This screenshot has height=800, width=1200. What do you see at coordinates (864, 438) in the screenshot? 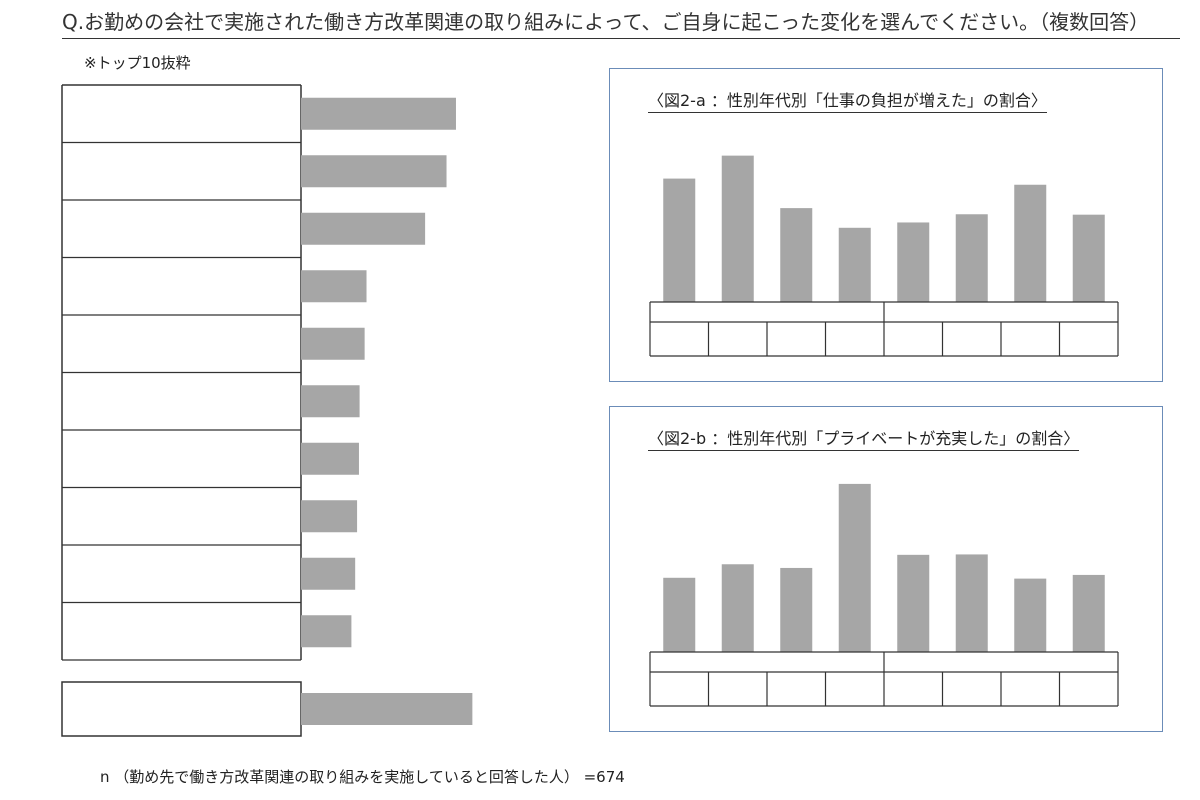
I see `fig2b-title: 〈図2-b ：性別年代別「プライベートが充実した」の割合〉` at bounding box center [864, 438].